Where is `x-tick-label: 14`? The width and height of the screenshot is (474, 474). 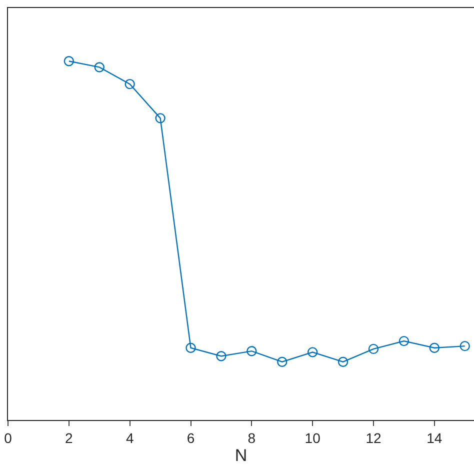
x-tick-label: 14 is located at coordinates (434, 438).